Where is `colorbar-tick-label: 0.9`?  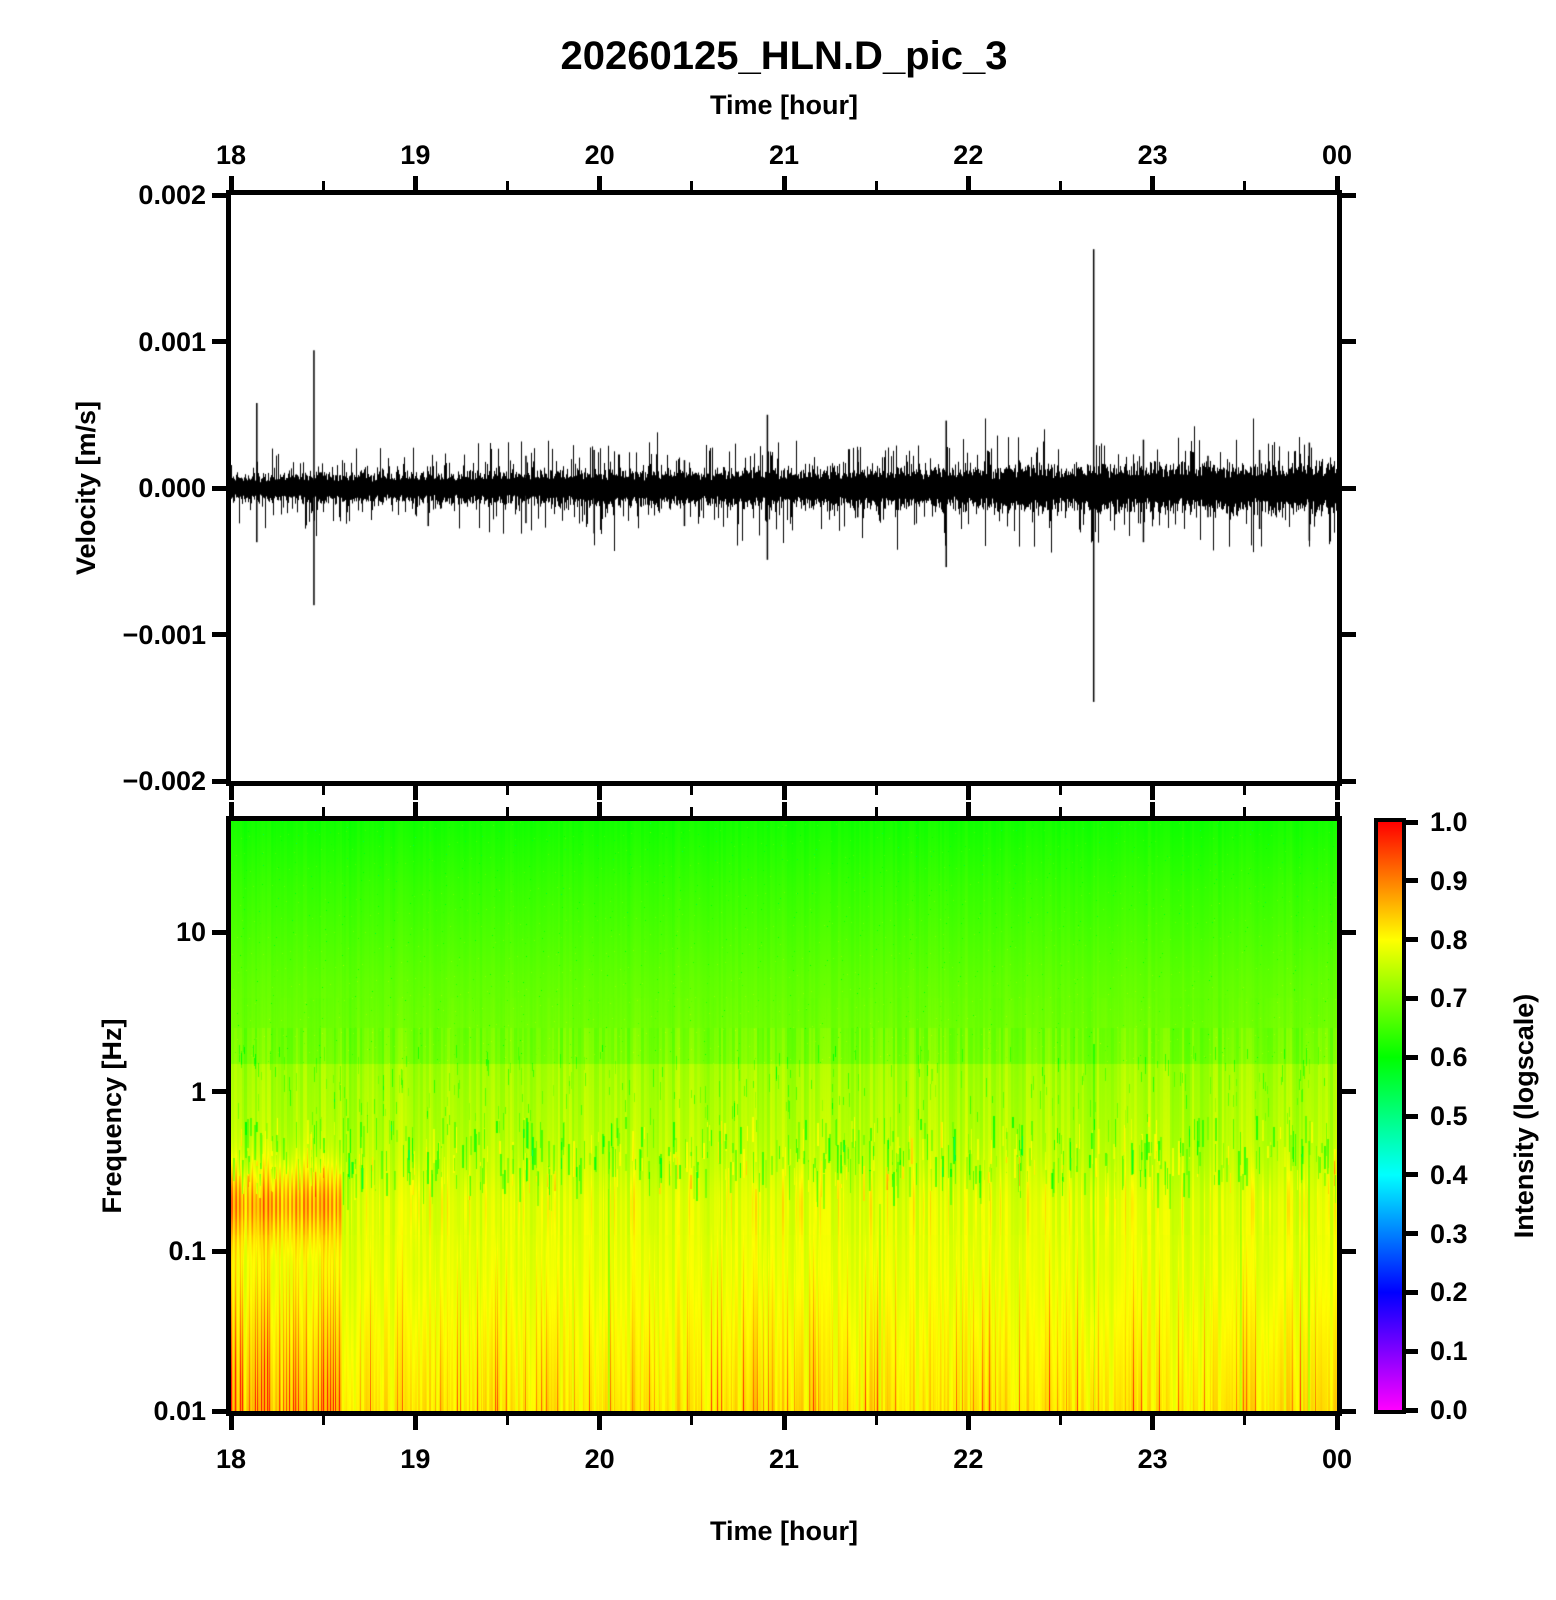
colorbar-tick-label: 0.9 is located at coordinates (1449, 880).